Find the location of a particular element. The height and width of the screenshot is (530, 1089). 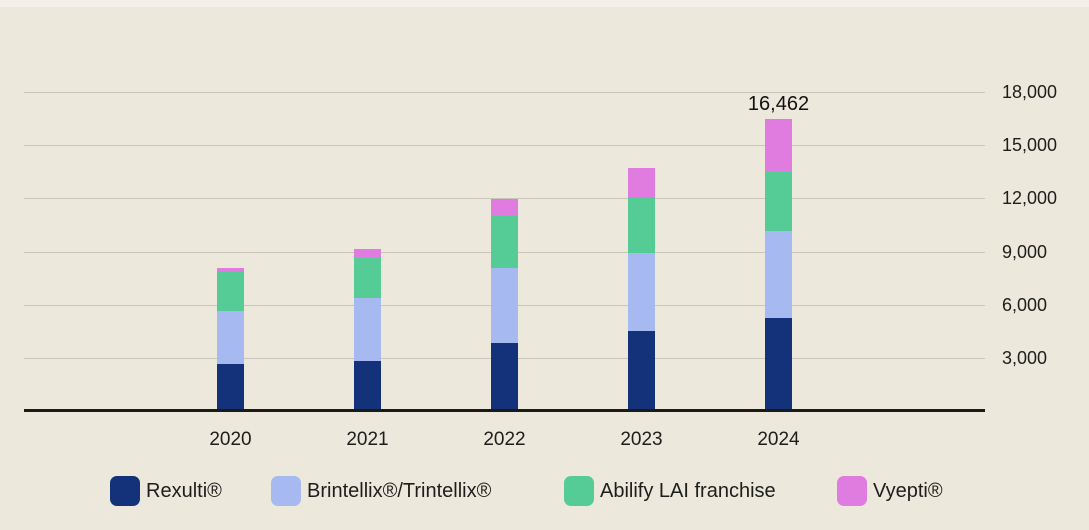

bar-segment-2022-vyepti is located at coordinates (504, 208).